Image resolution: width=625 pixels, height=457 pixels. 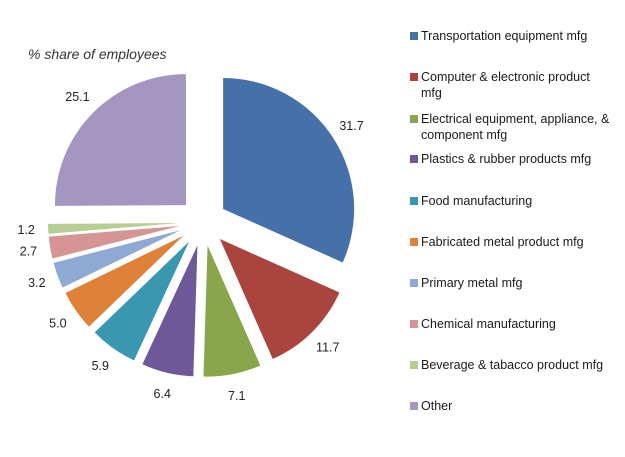 What do you see at coordinates (57, 323) in the screenshot?
I see `data-label: 5.0` at bounding box center [57, 323].